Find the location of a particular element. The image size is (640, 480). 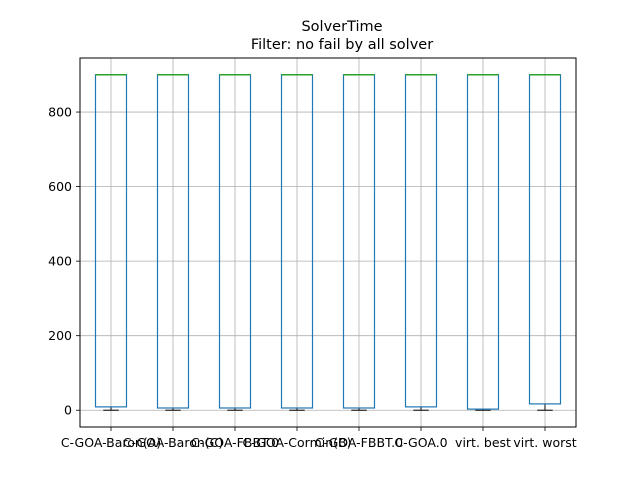

chart-subtitle: Filter: no fail by all solver is located at coordinates (342, 45).